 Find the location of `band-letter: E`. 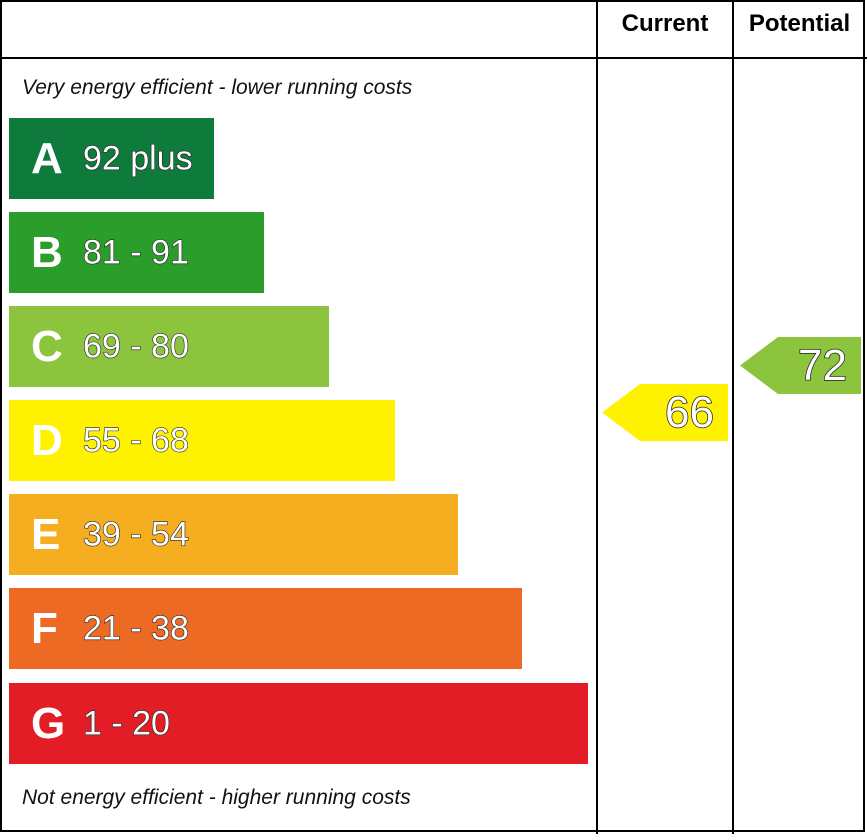

band-letter: E is located at coordinates (46, 534).